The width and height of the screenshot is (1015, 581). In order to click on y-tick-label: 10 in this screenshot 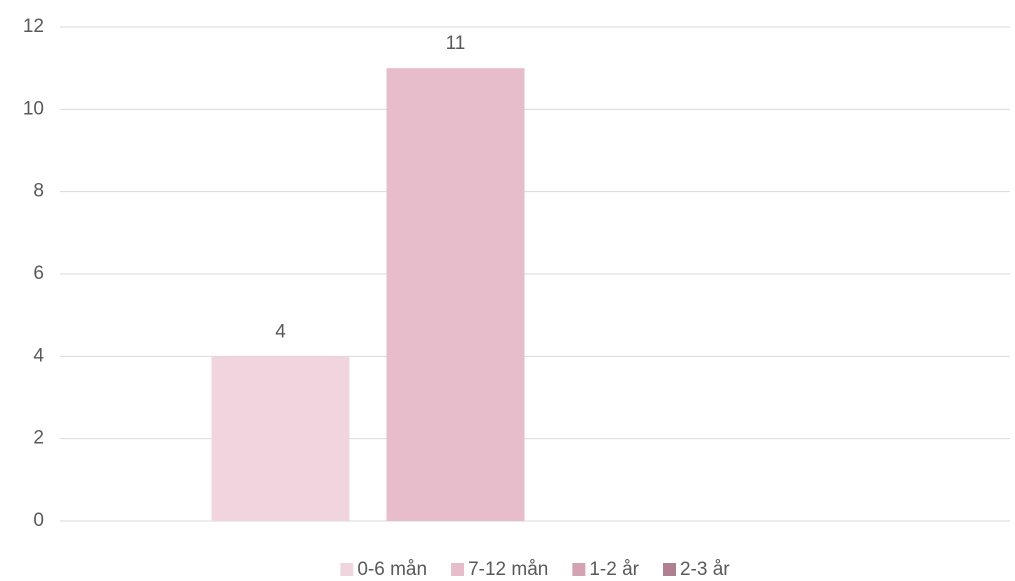, I will do `click(33, 108)`.